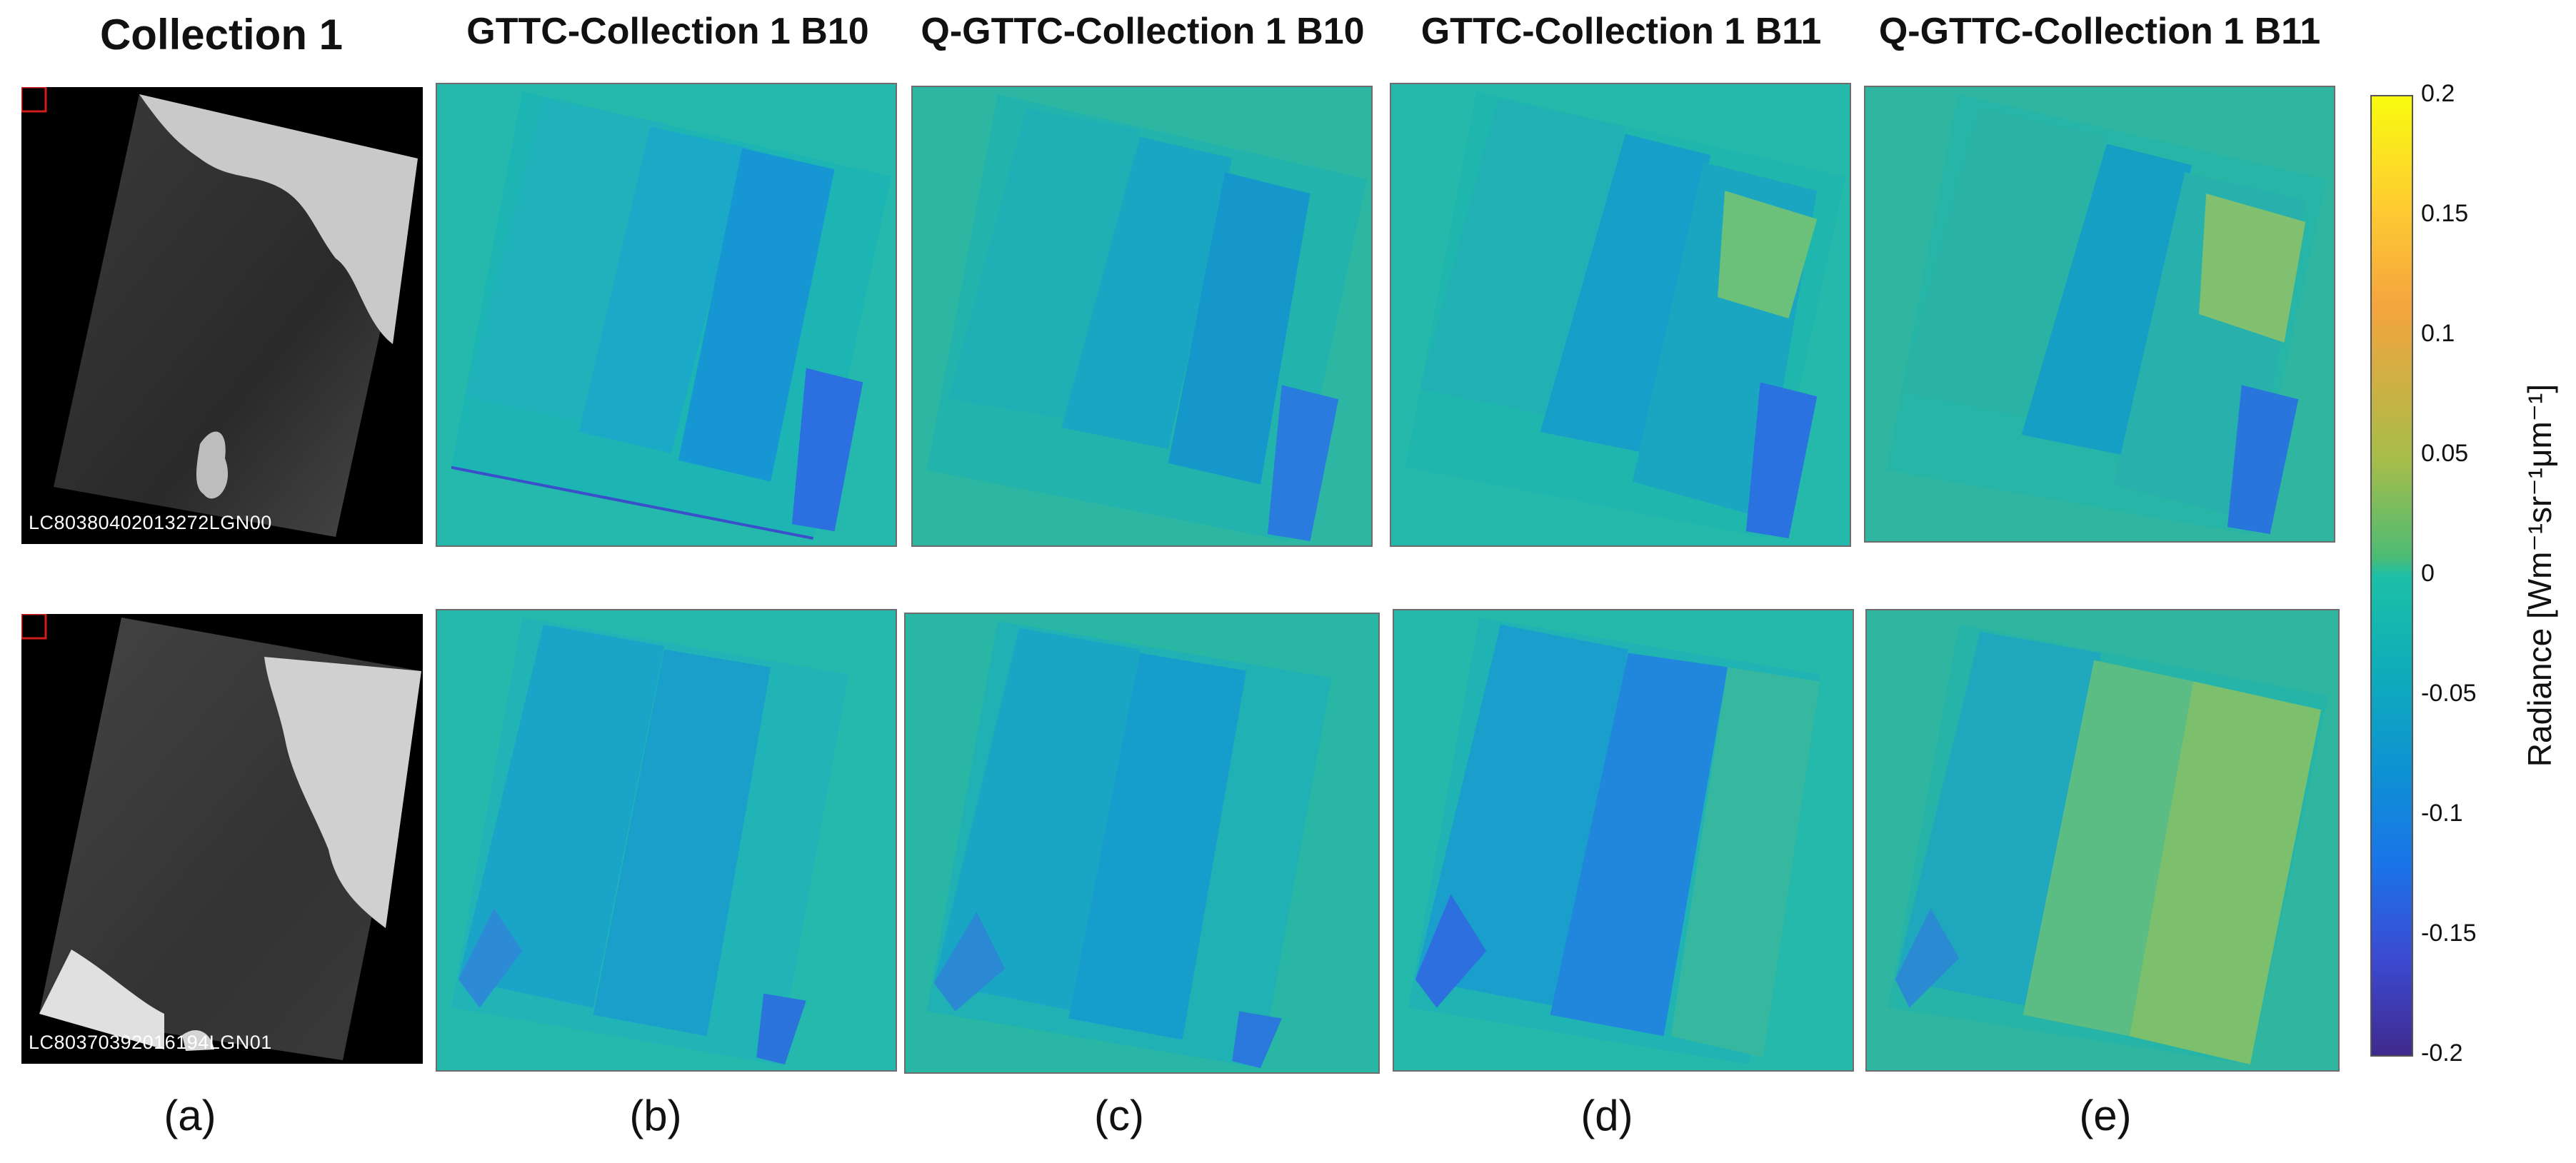  Describe the element at coordinates (190, 1115) in the screenshot. I see `sub-label-a: (a)` at that location.